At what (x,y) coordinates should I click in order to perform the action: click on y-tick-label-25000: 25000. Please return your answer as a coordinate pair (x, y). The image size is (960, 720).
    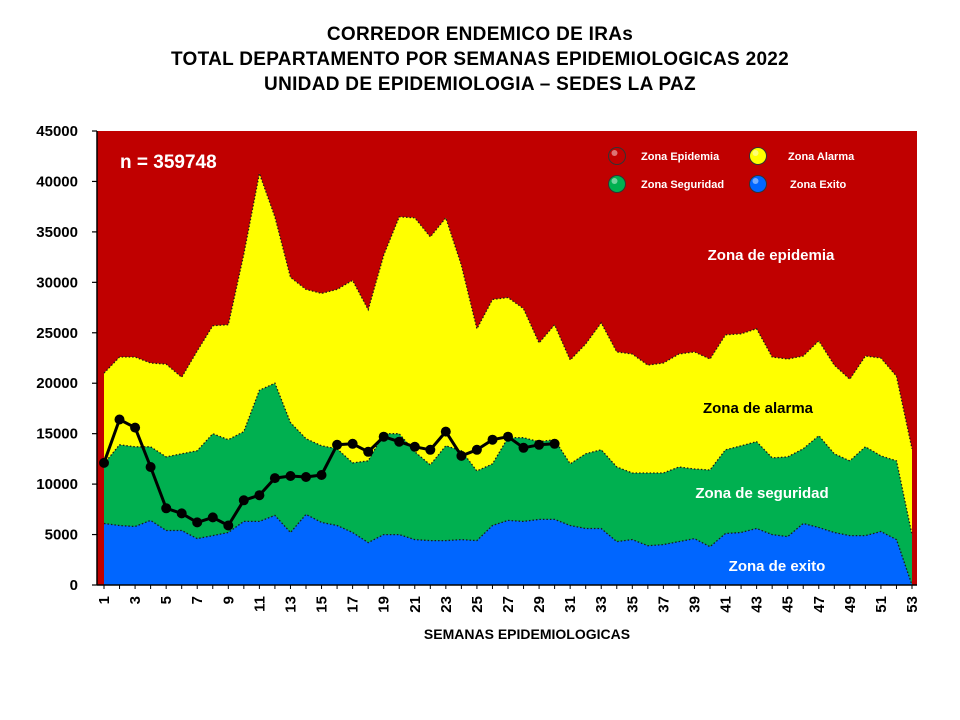
    Looking at the image, I should click on (57, 333).